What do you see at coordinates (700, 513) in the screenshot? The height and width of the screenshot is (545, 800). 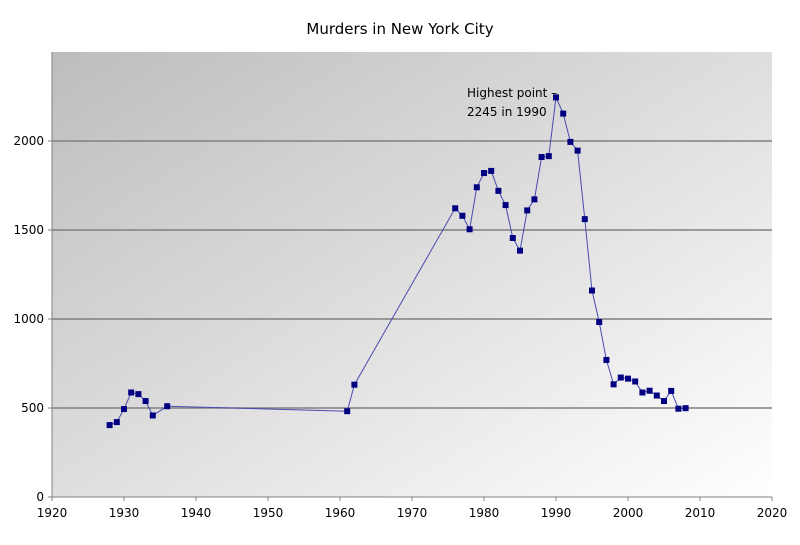 I see `x-tick-label: 2010` at bounding box center [700, 513].